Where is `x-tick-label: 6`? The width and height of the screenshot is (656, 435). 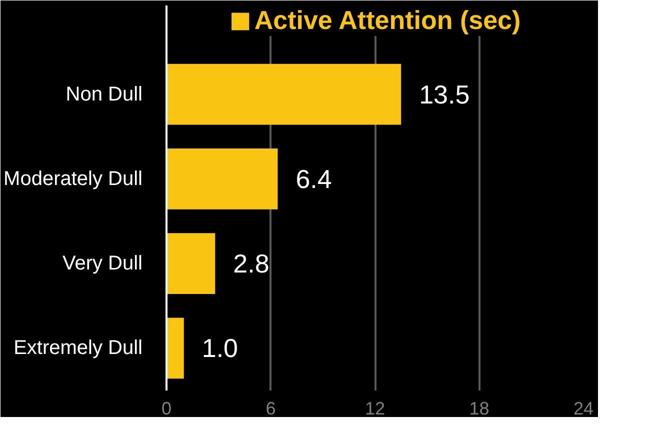 x-tick-label: 6 is located at coordinates (271, 408).